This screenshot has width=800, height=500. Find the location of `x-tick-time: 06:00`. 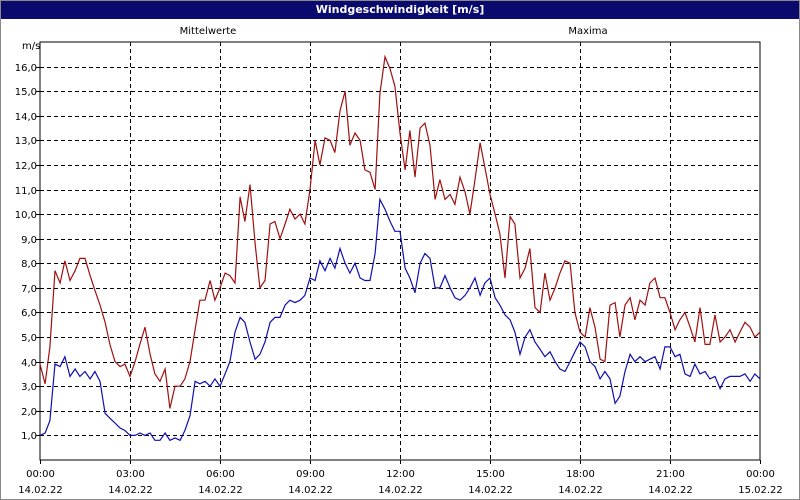

x-tick-time: 06:00 is located at coordinates (220, 474).